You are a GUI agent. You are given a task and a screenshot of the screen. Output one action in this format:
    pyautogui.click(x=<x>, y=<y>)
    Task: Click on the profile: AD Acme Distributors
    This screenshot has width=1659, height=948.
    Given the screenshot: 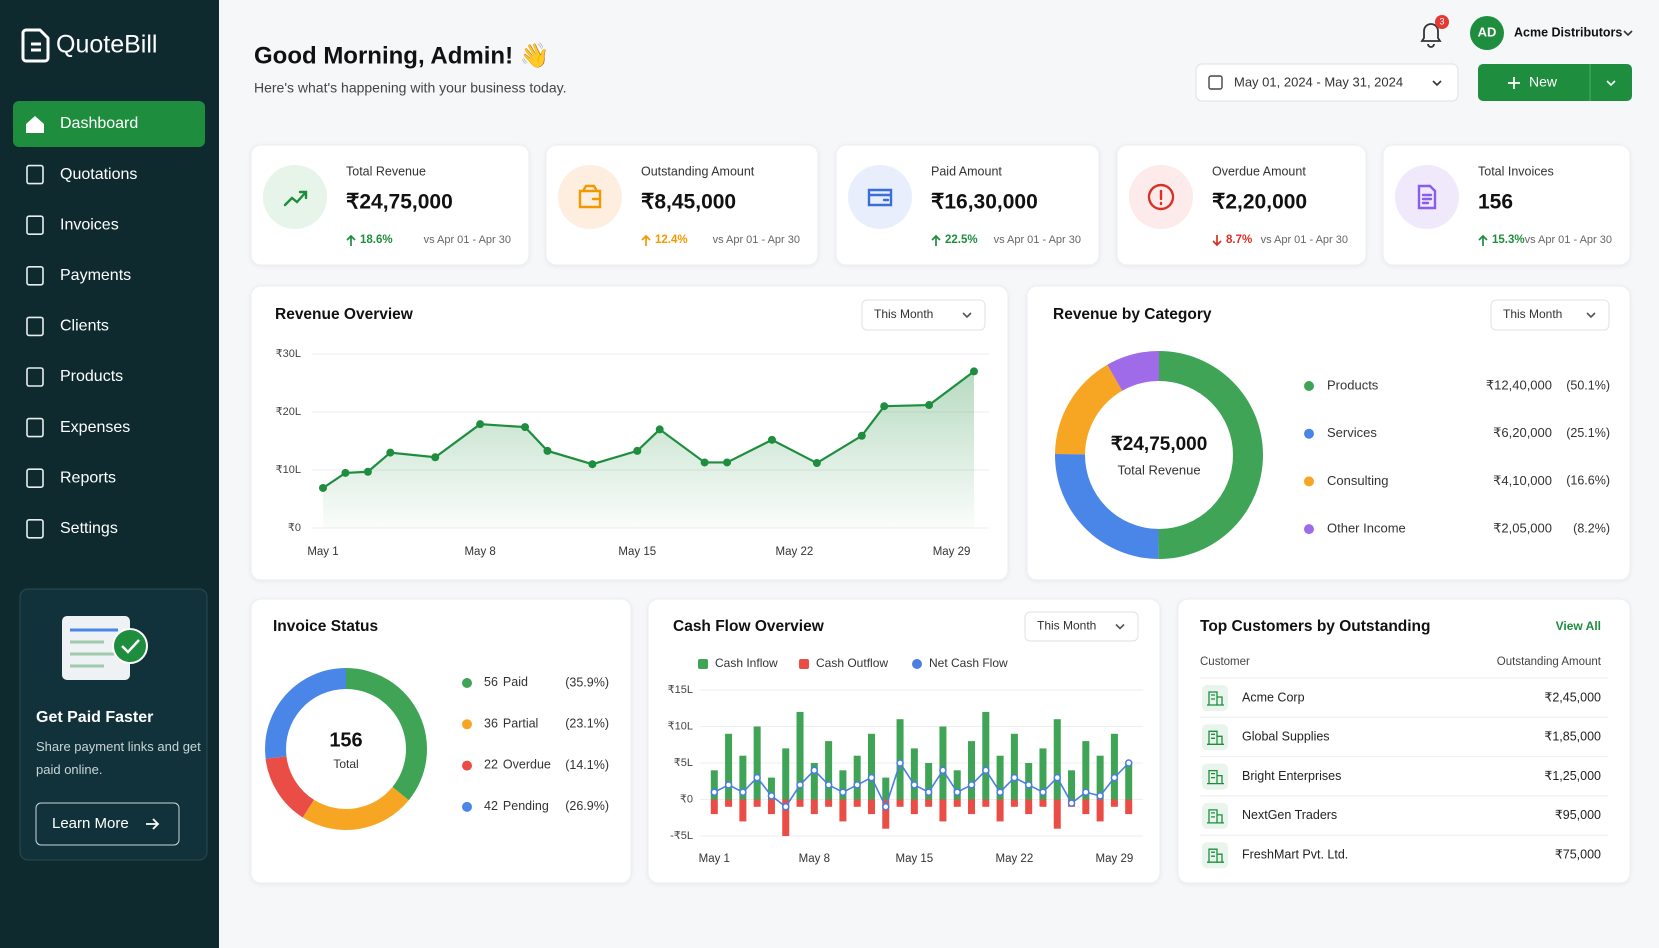 What is the action you would take?
    pyautogui.click(x=1551, y=33)
    